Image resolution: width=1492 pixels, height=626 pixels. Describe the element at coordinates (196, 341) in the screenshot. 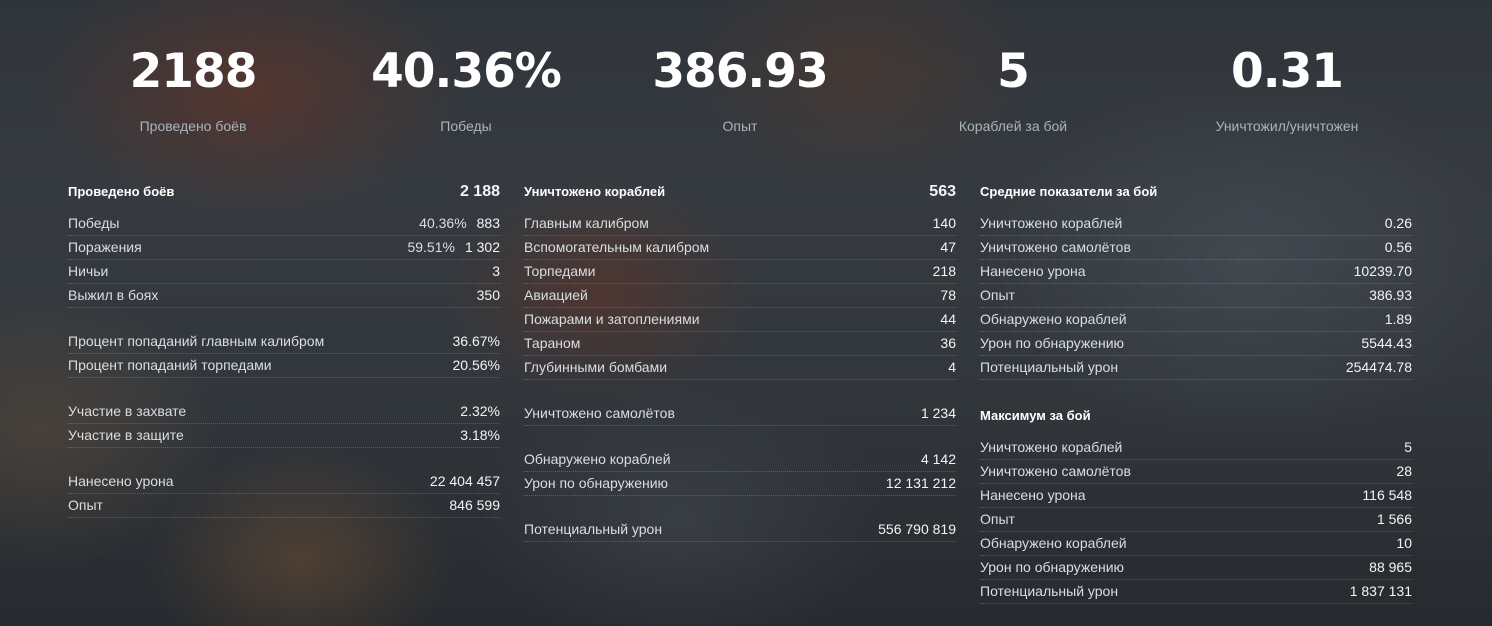

I see `stat-label: Процент попаданий главным калибром` at that location.